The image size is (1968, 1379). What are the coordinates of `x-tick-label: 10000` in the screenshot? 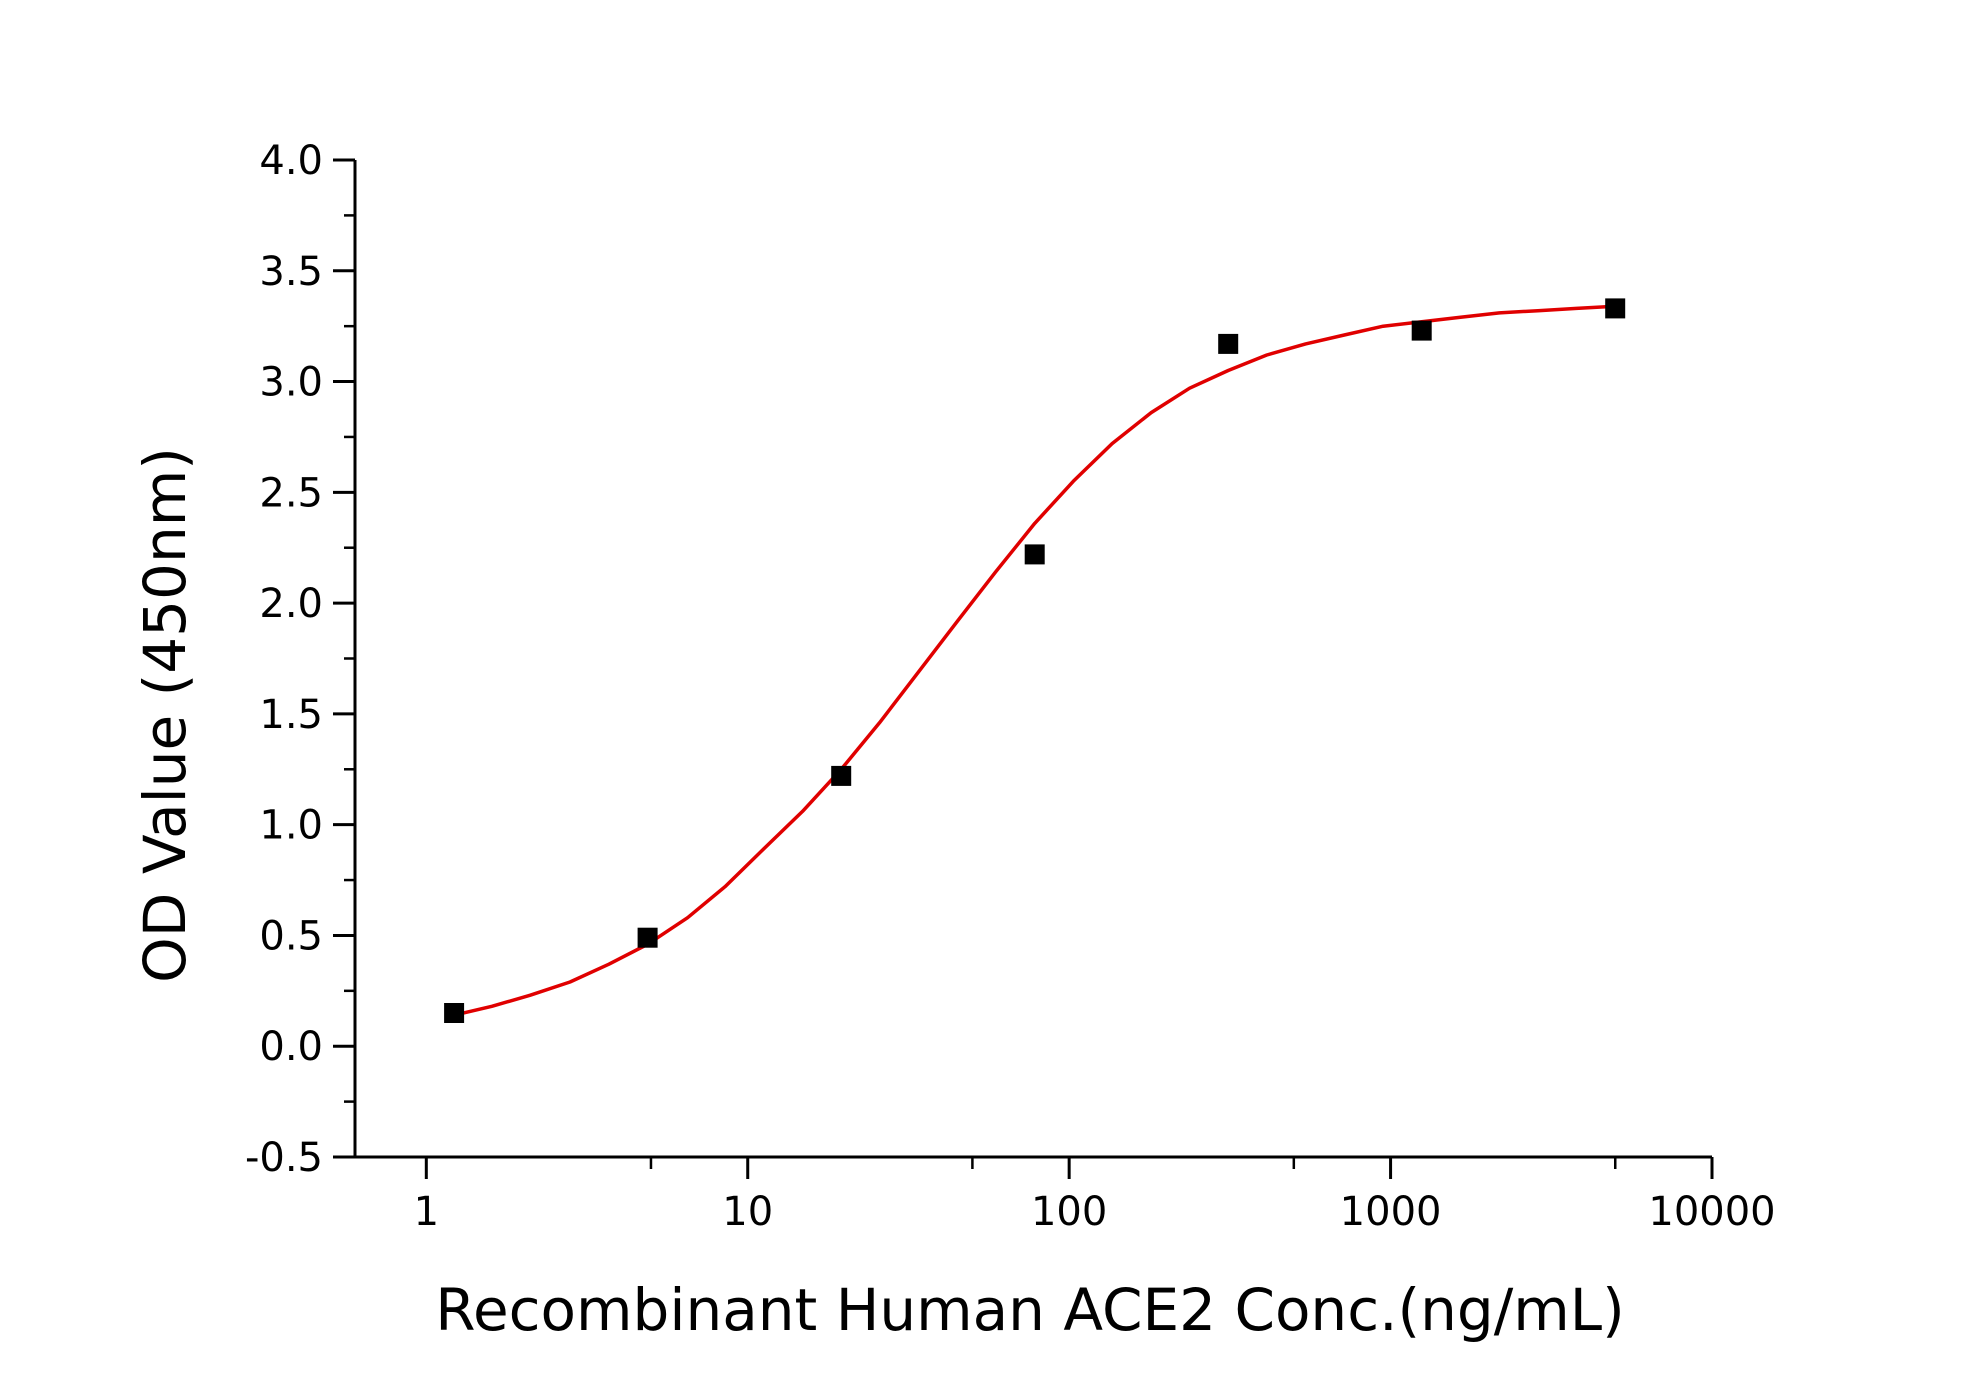 It's located at (1711, 1212).